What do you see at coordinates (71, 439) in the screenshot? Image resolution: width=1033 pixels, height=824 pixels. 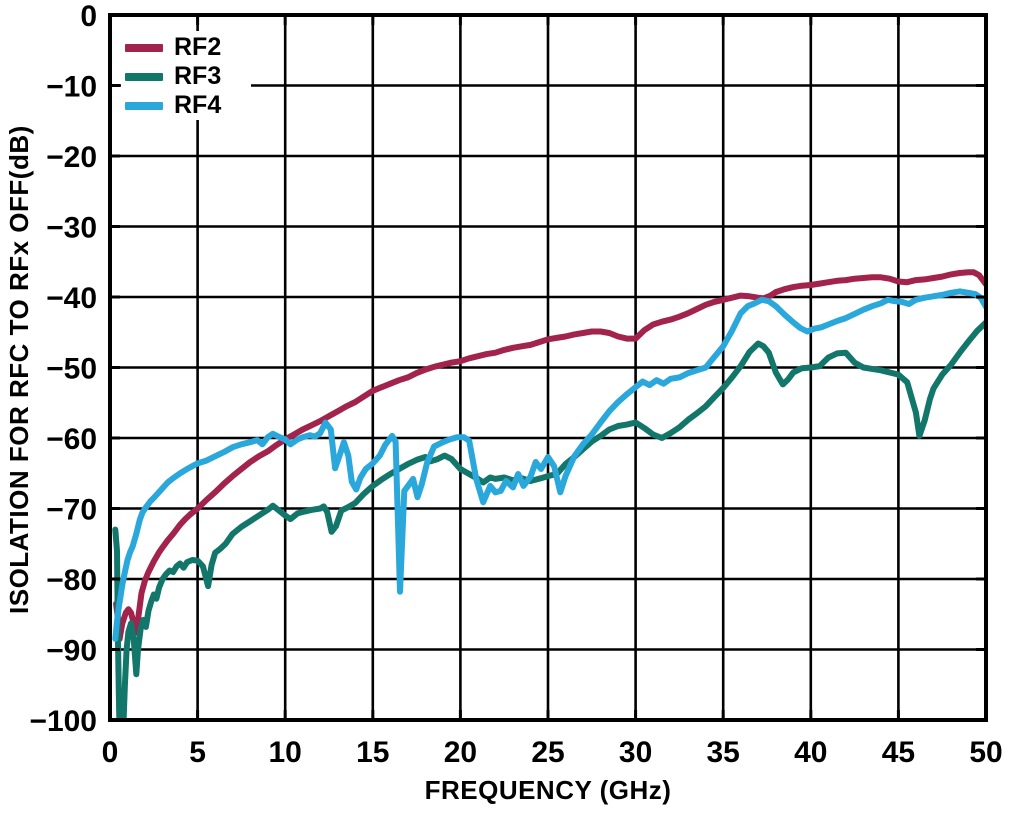 I see `y-tick-label: −60` at bounding box center [71, 439].